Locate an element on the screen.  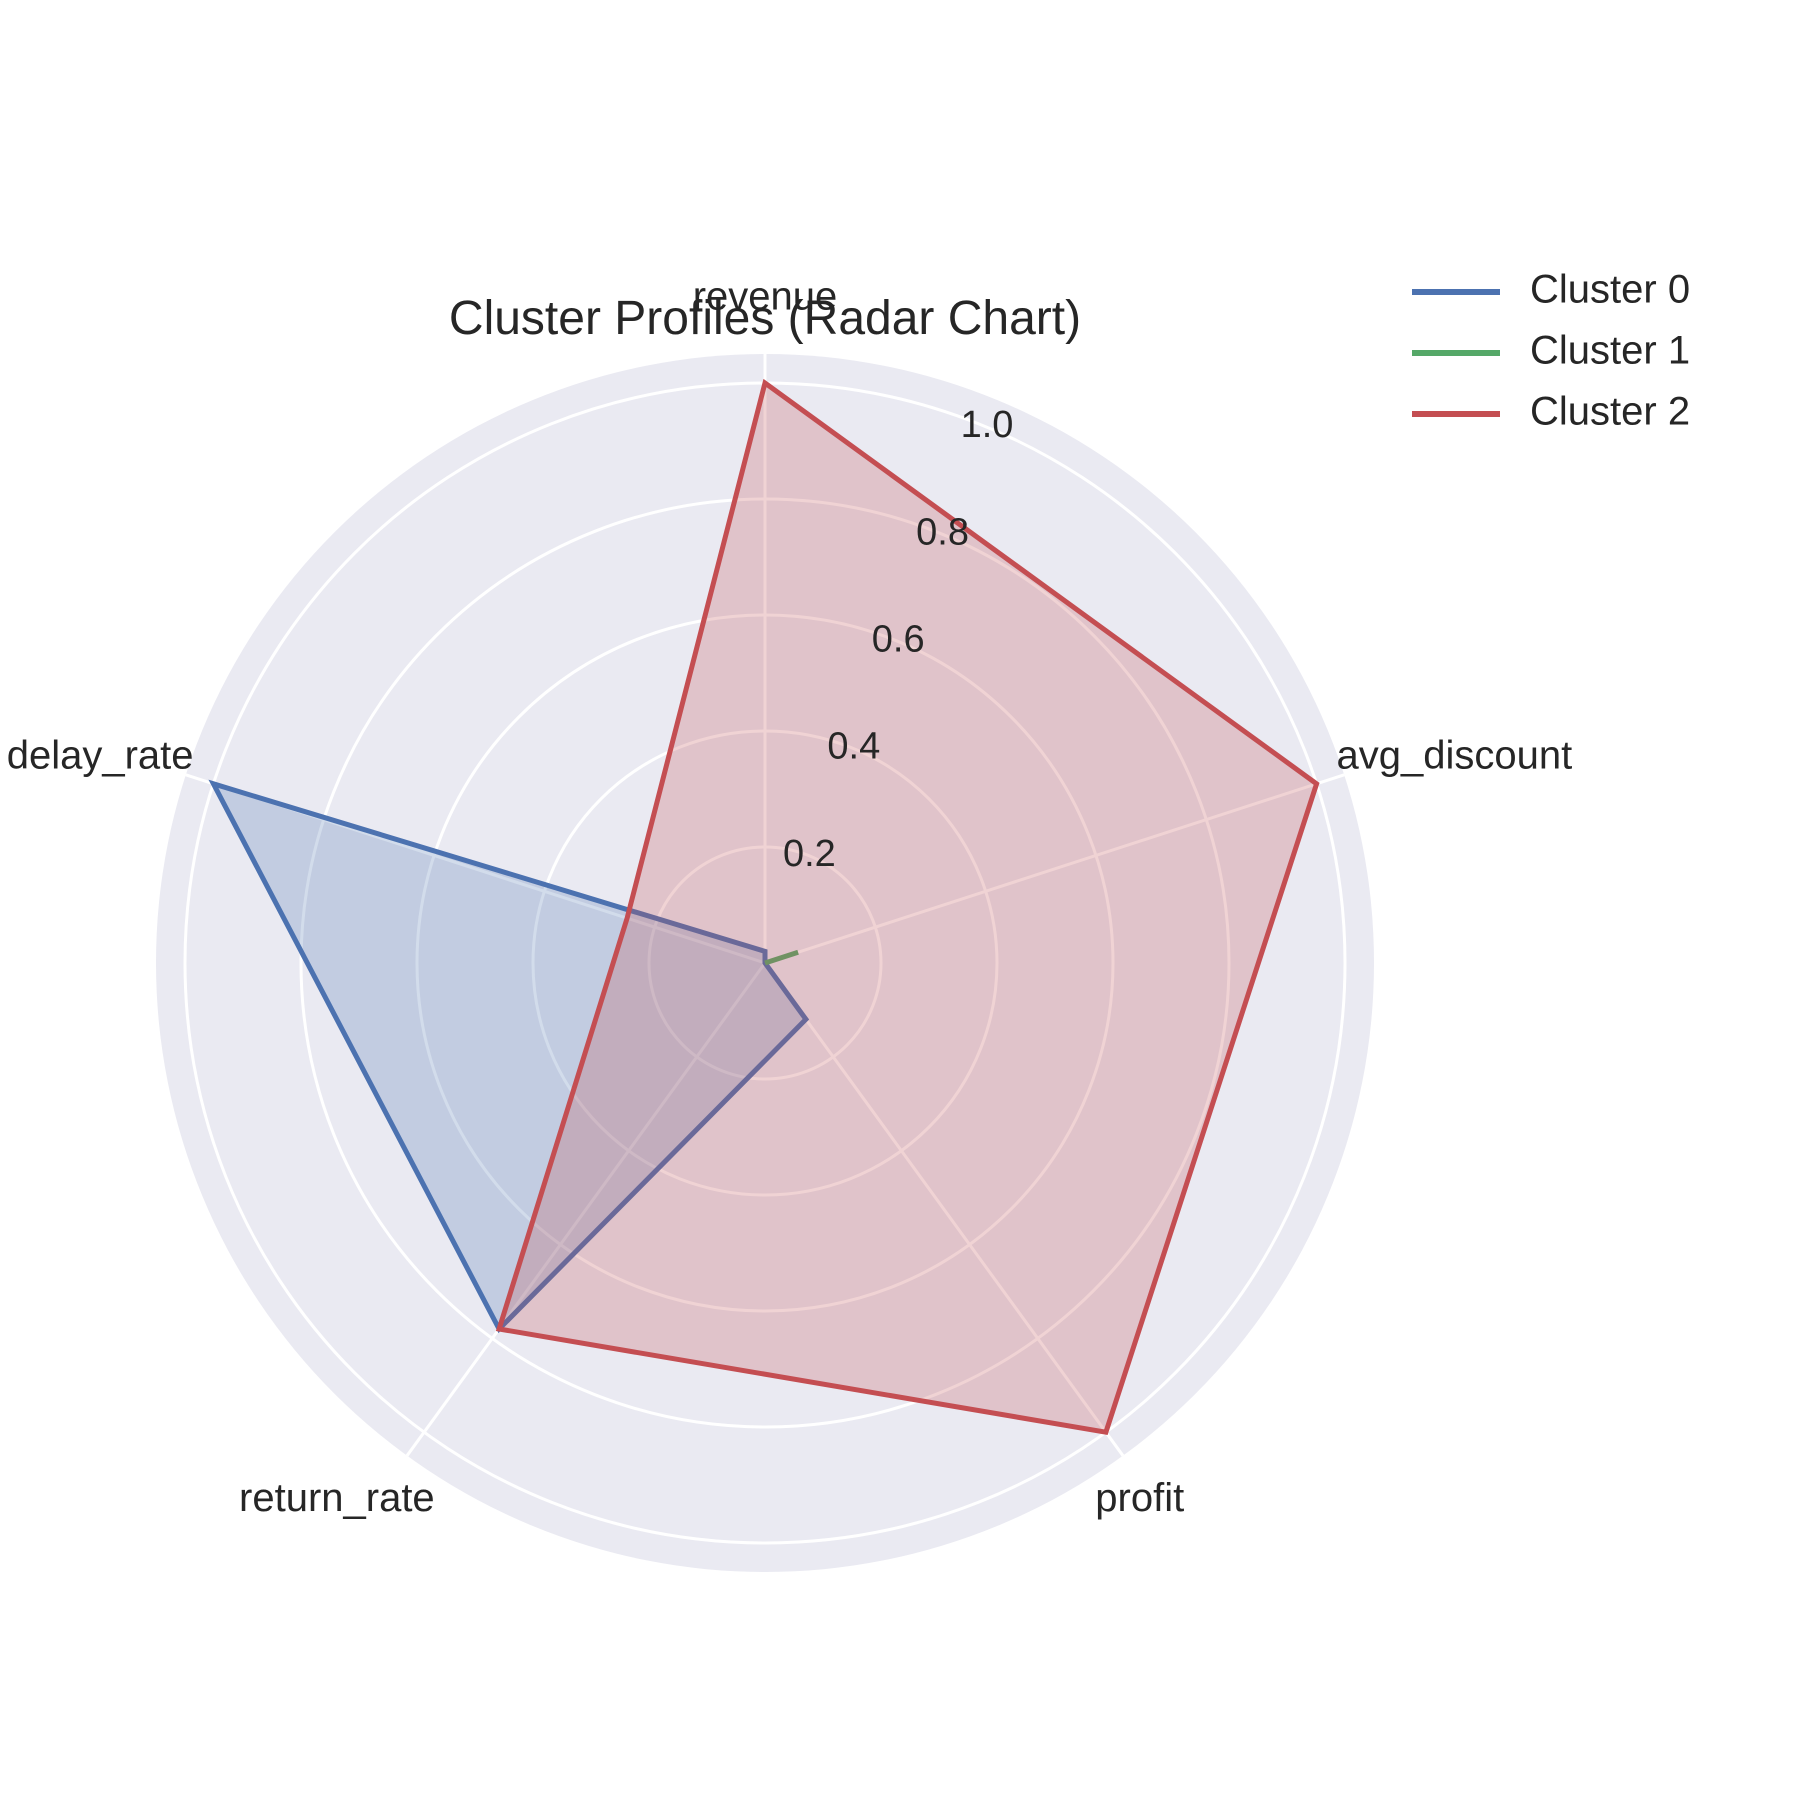
chart-title: Cluster Profiles (Radar Chart) is located at coordinates (765, 318).